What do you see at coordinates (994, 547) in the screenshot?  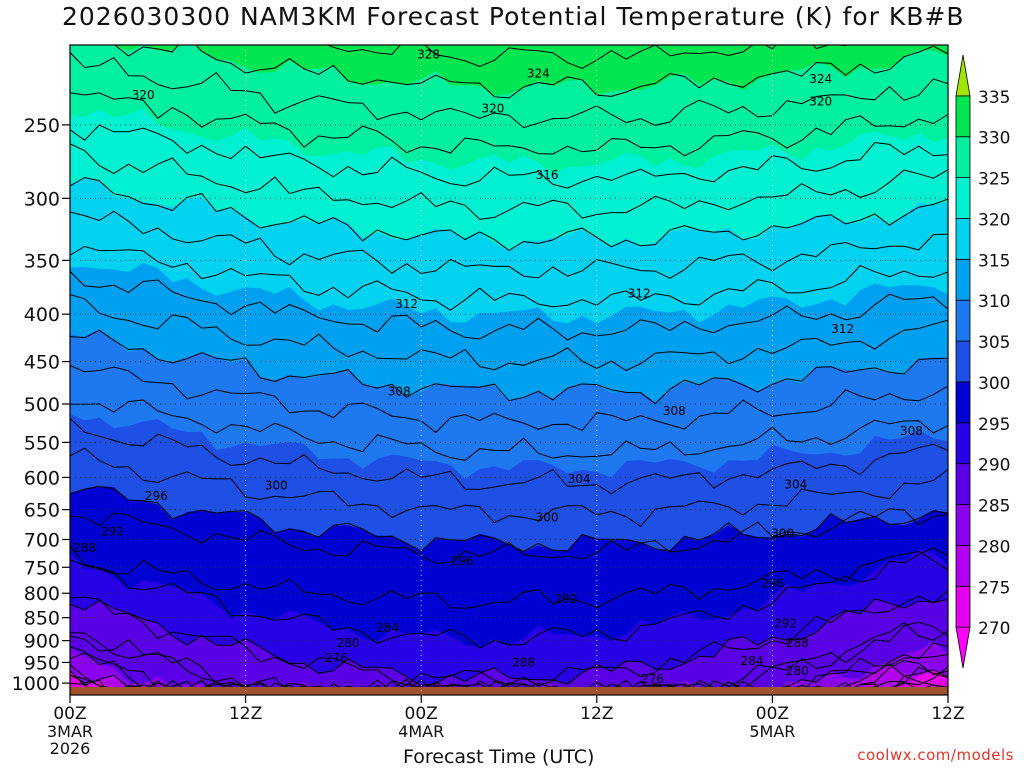 I see `colorbar-label-280: 280` at bounding box center [994, 547].